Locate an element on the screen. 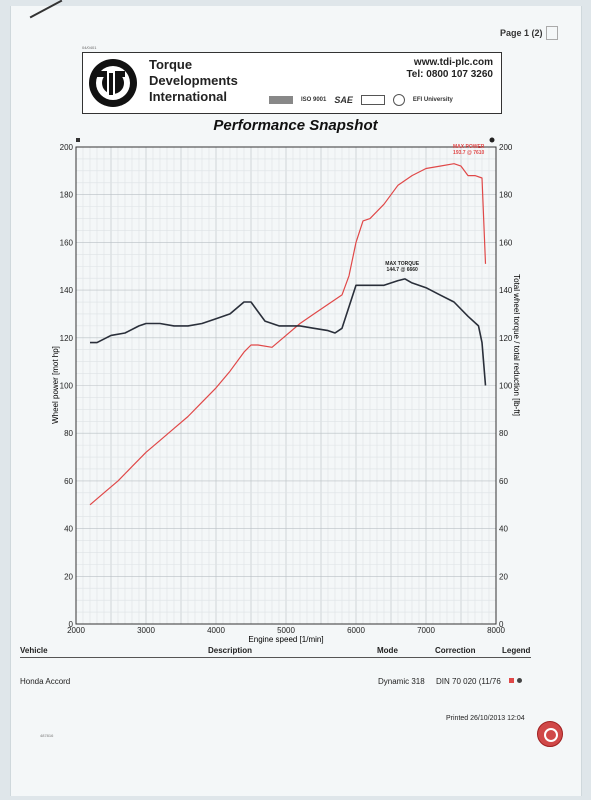  x-tick-label: 4000 is located at coordinates (216, 630).